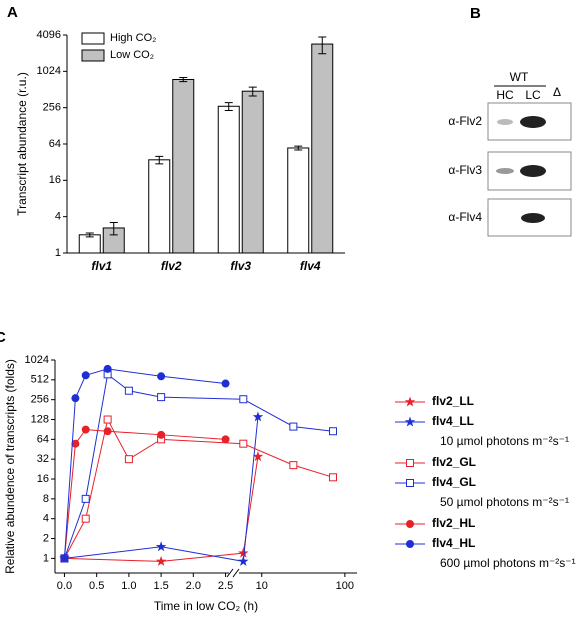 The height and width of the screenshot is (622, 579). Describe the element at coordinates (37, 360) in the screenshot. I see `y-tick-label: 1024` at that location.